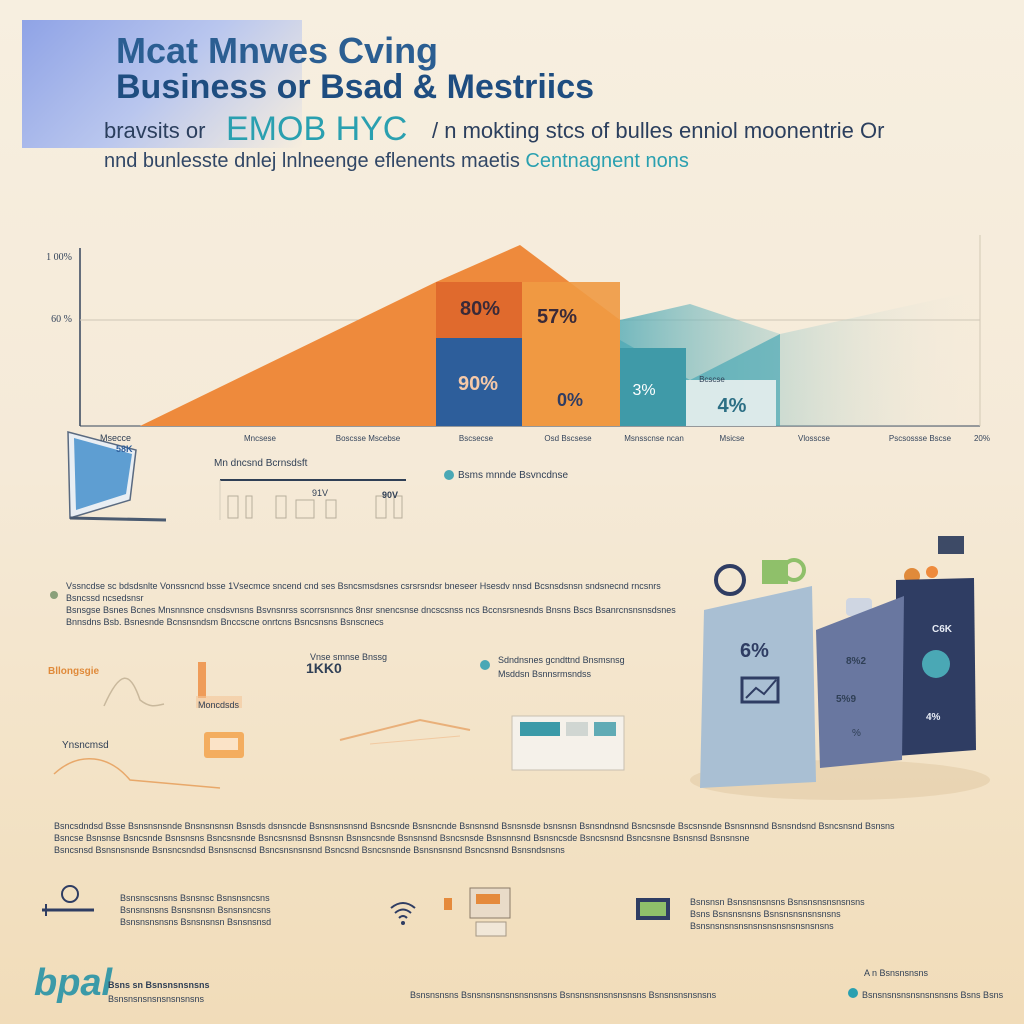  What do you see at coordinates (324, 668) in the screenshot?
I see `panel-mid-value: 1KK0` at bounding box center [324, 668].